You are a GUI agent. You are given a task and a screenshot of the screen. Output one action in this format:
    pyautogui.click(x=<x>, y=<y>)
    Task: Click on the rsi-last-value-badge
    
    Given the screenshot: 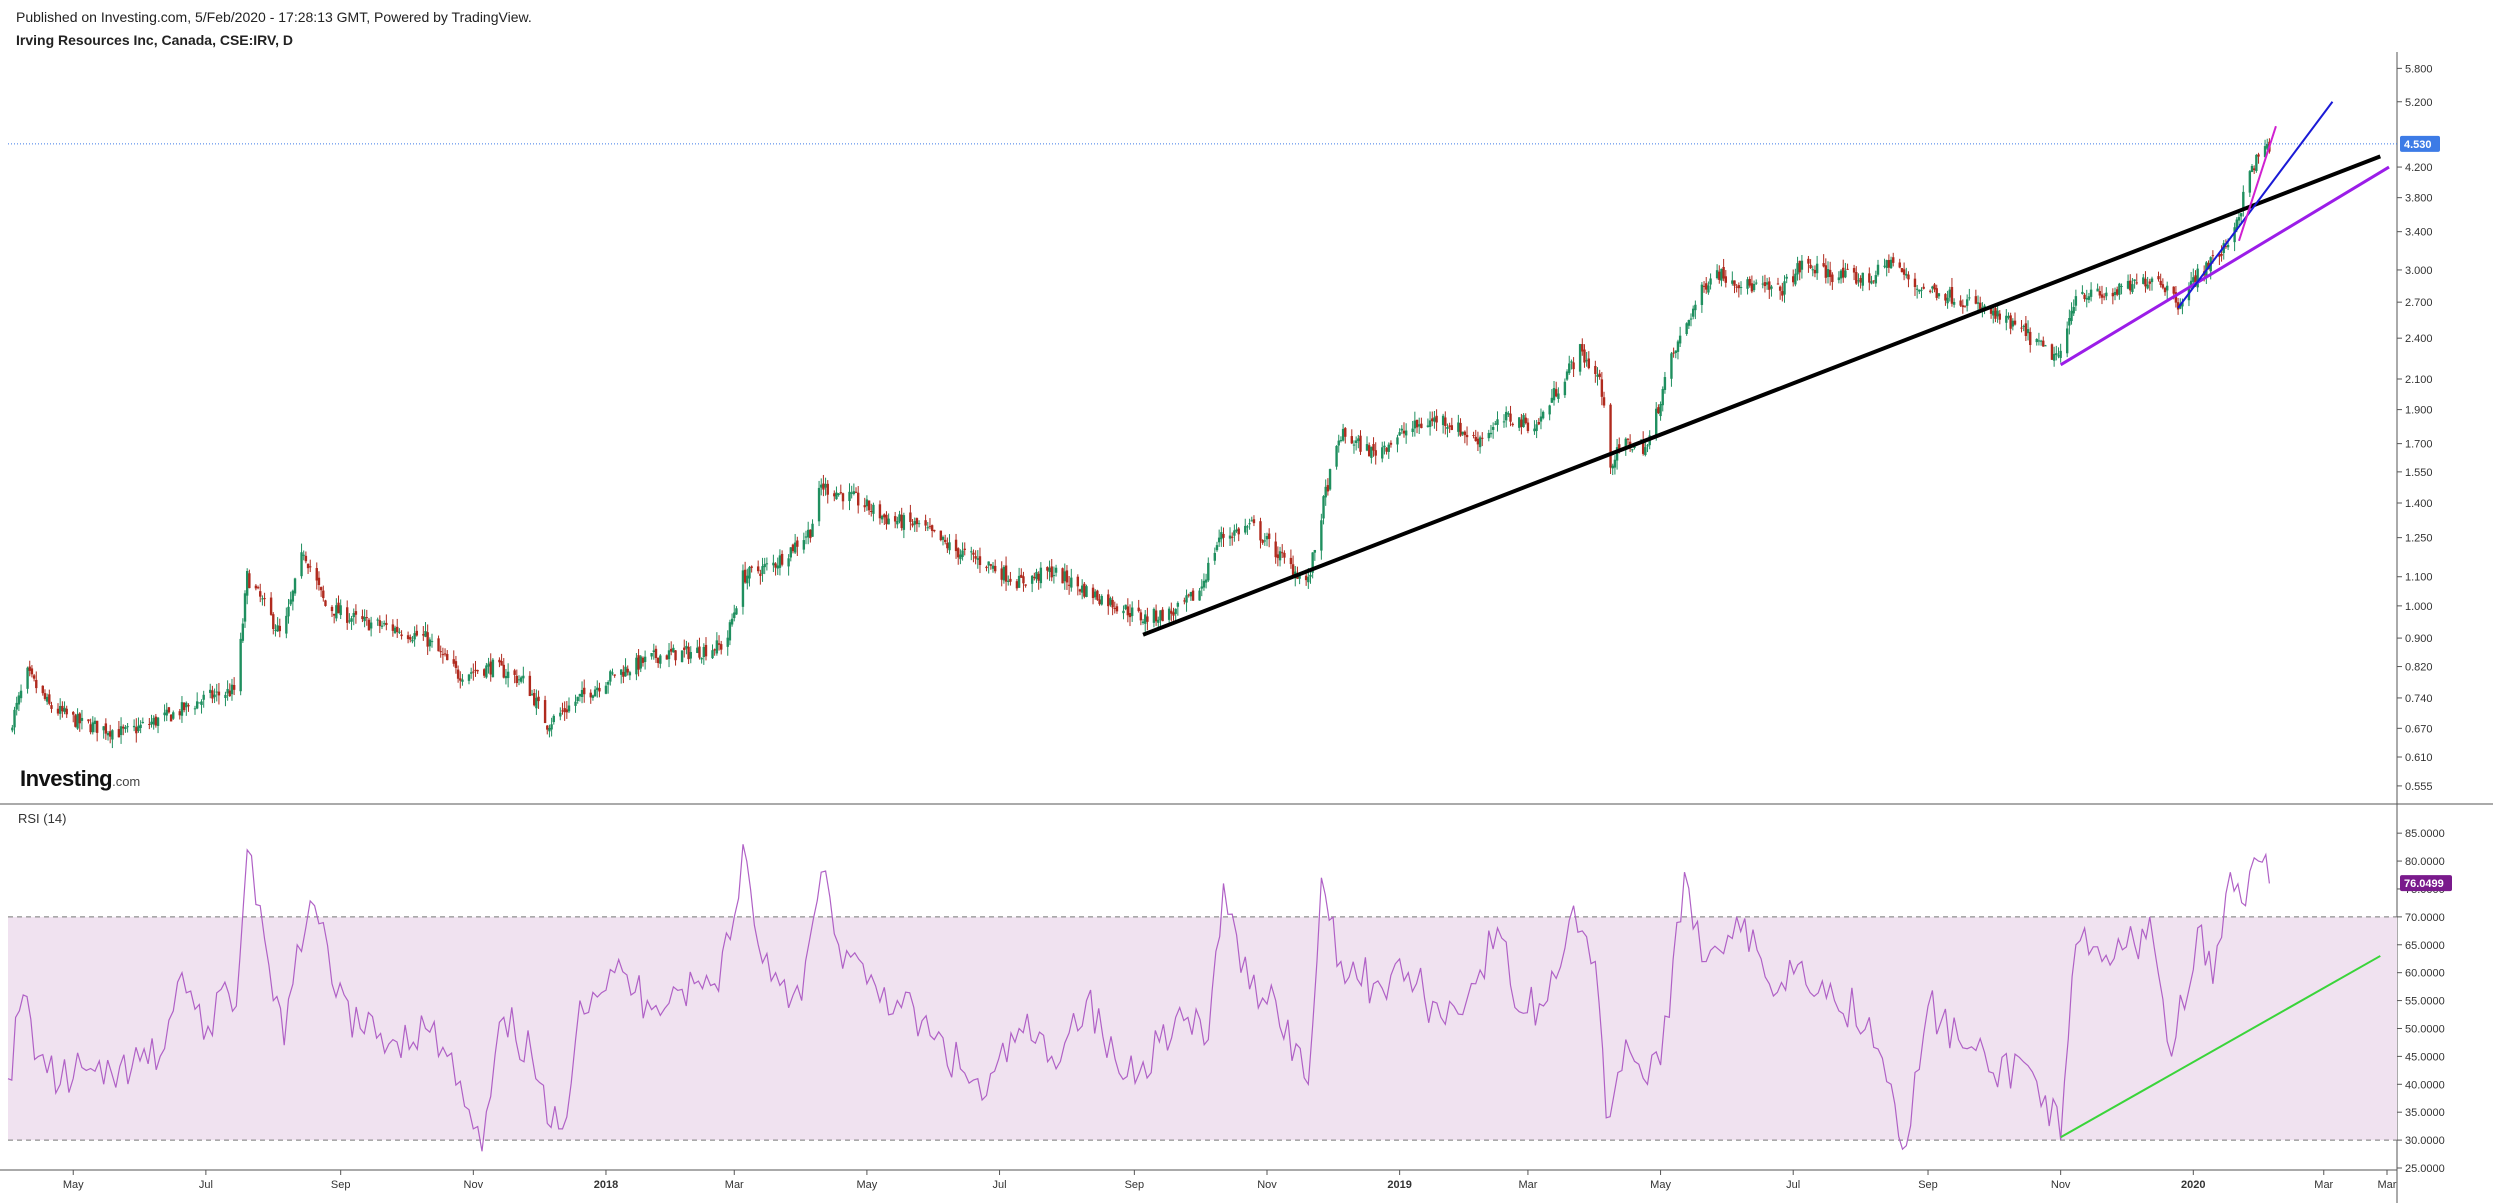 What is the action you would take?
    pyautogui.click(x=2426, y=883)
    